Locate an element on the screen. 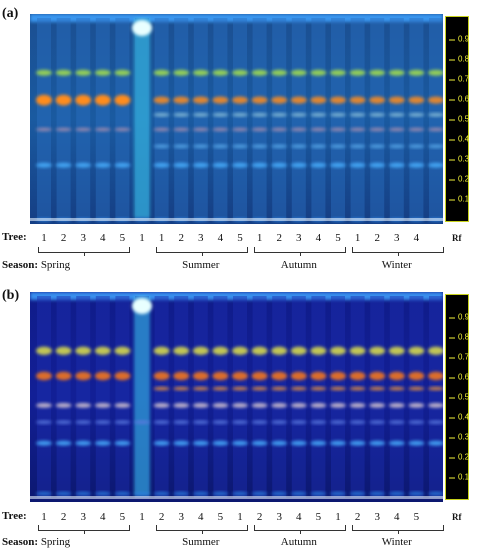 The height and width of the screenshot is (550, 481). rf-tick: 0.2 is located at coordinates (459, 457).